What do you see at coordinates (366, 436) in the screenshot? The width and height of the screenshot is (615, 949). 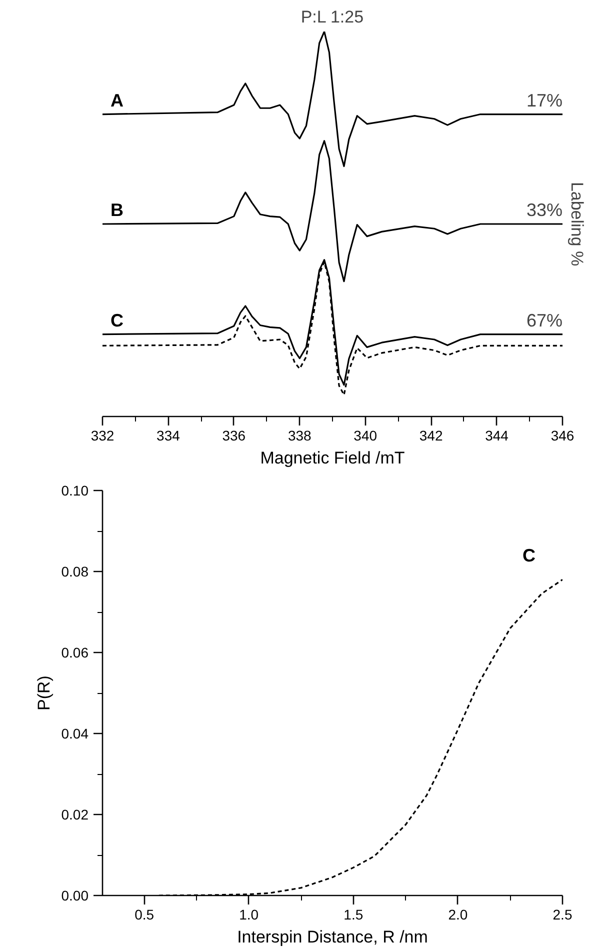 I see `x-tick-label: 340` at bounding box center [366, 436].